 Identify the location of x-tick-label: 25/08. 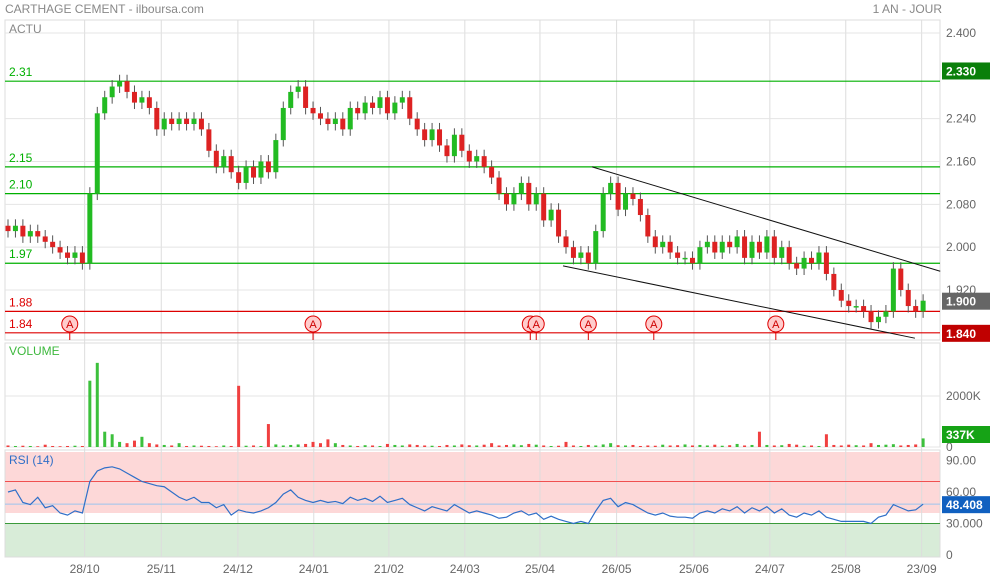
(846, 569).